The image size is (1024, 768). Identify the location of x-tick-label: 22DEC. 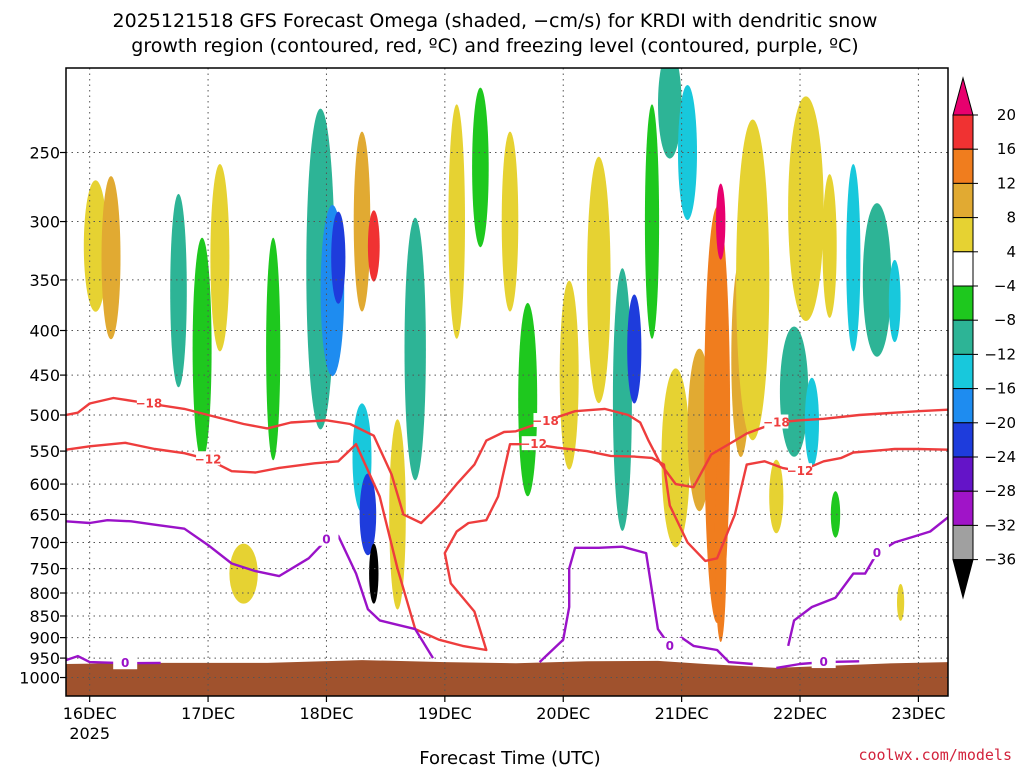
(800, 713).